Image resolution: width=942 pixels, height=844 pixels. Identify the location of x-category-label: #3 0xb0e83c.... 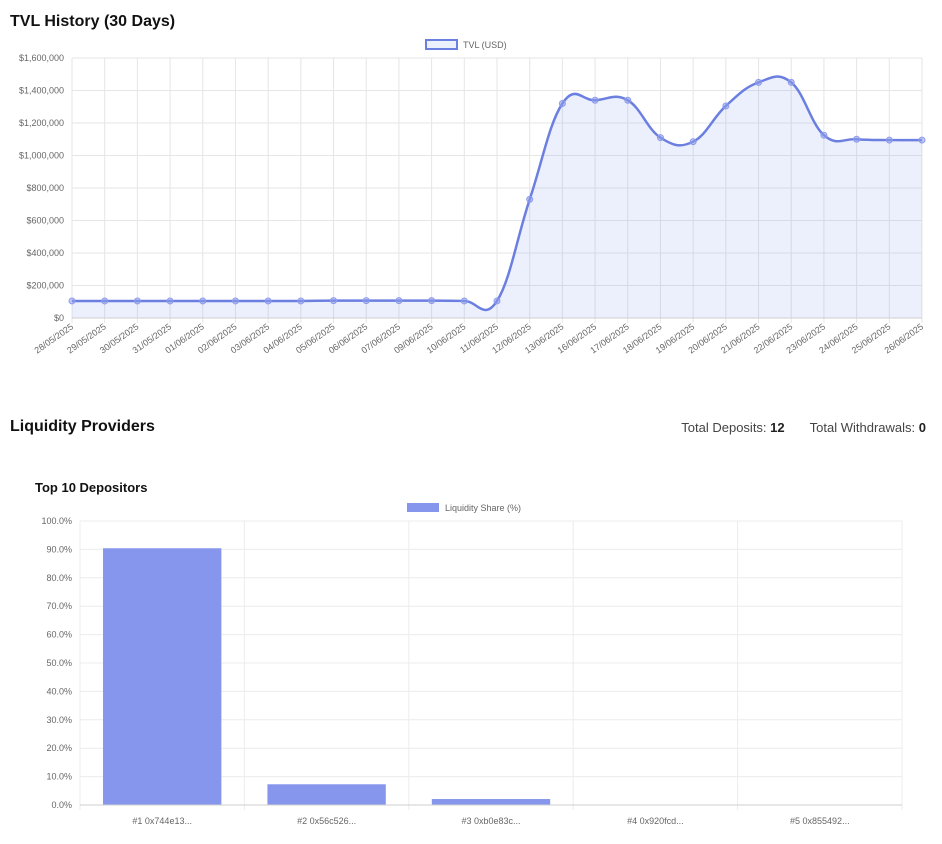
(490, 821).